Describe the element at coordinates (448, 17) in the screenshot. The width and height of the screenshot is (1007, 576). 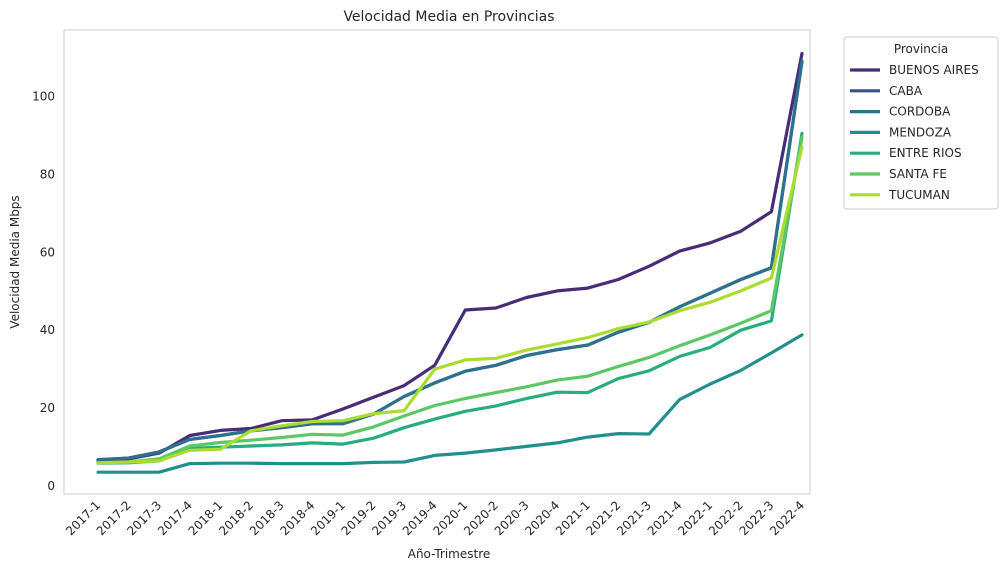
I see `chart-title: Velocidad Media en Provincias` at that location.